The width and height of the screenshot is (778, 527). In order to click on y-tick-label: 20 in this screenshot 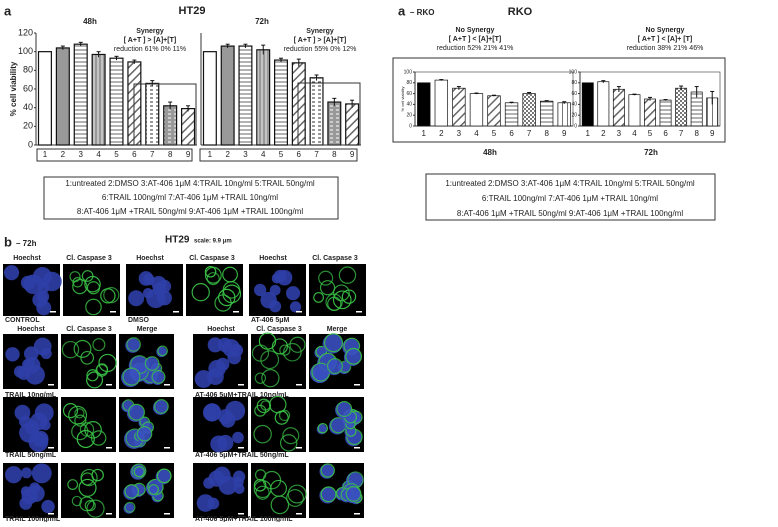, I will do `click(574, 116)`.